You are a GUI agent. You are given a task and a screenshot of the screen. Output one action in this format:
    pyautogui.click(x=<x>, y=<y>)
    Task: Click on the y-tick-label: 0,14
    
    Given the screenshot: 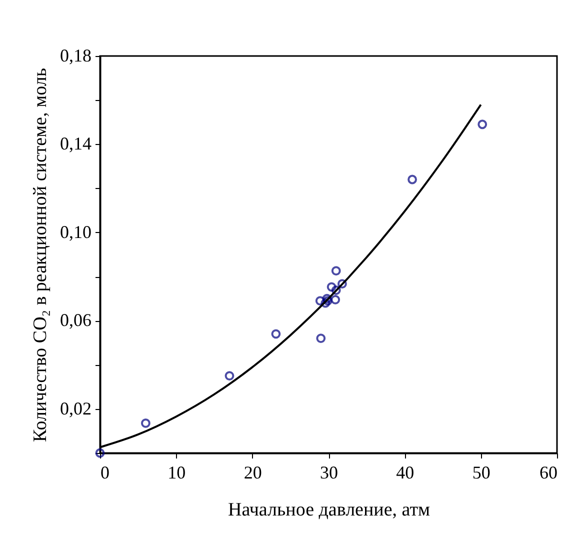 What is the action you would take?
    pyautogui.click(x=76, y=144)
    